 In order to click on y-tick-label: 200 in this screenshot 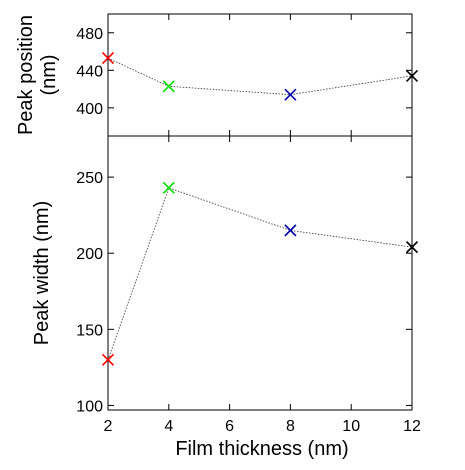, I will do `click(89, 254)`.